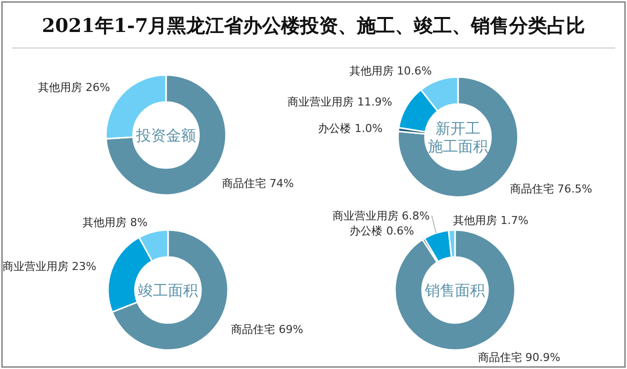 The image size is (627, 369). I want to click on text: 投资金额, so click(165, 135).